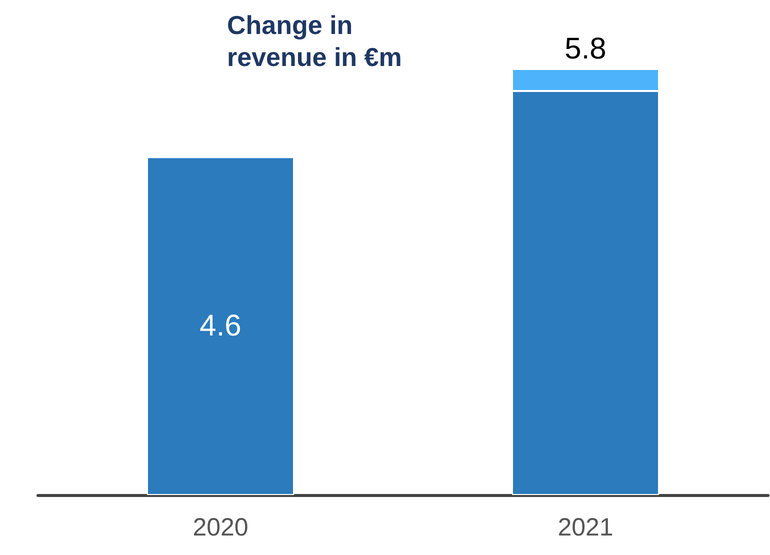  Describe the element at coordinates (220, 528) in the screenshot. I see `x-tick-label: 2020` at that location.